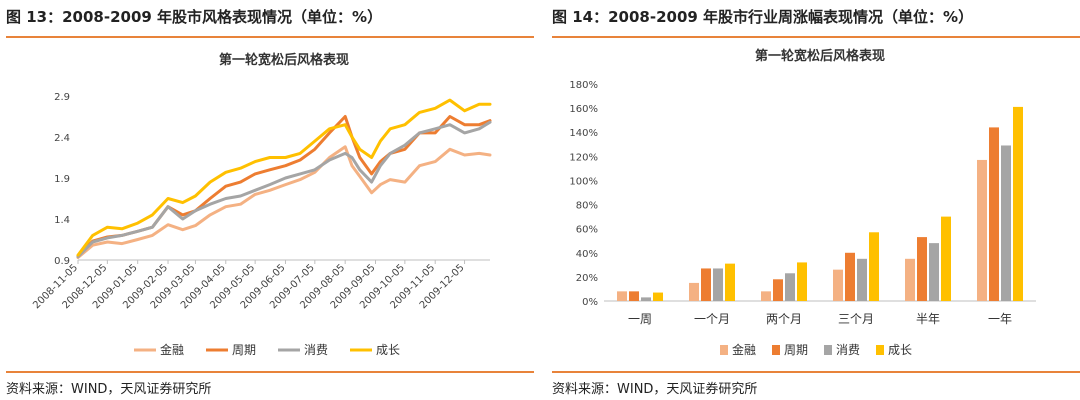  I want to click on y-tick-label: 1.4, so click(62, 220).